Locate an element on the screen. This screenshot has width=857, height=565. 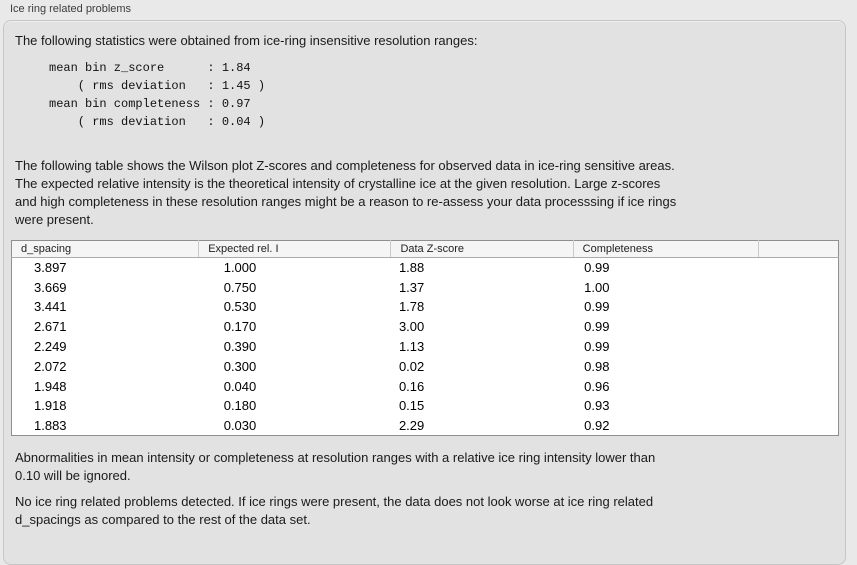
table-row: 2.072 0.300 0.02 0.98 is located at coordinates (425, 366).